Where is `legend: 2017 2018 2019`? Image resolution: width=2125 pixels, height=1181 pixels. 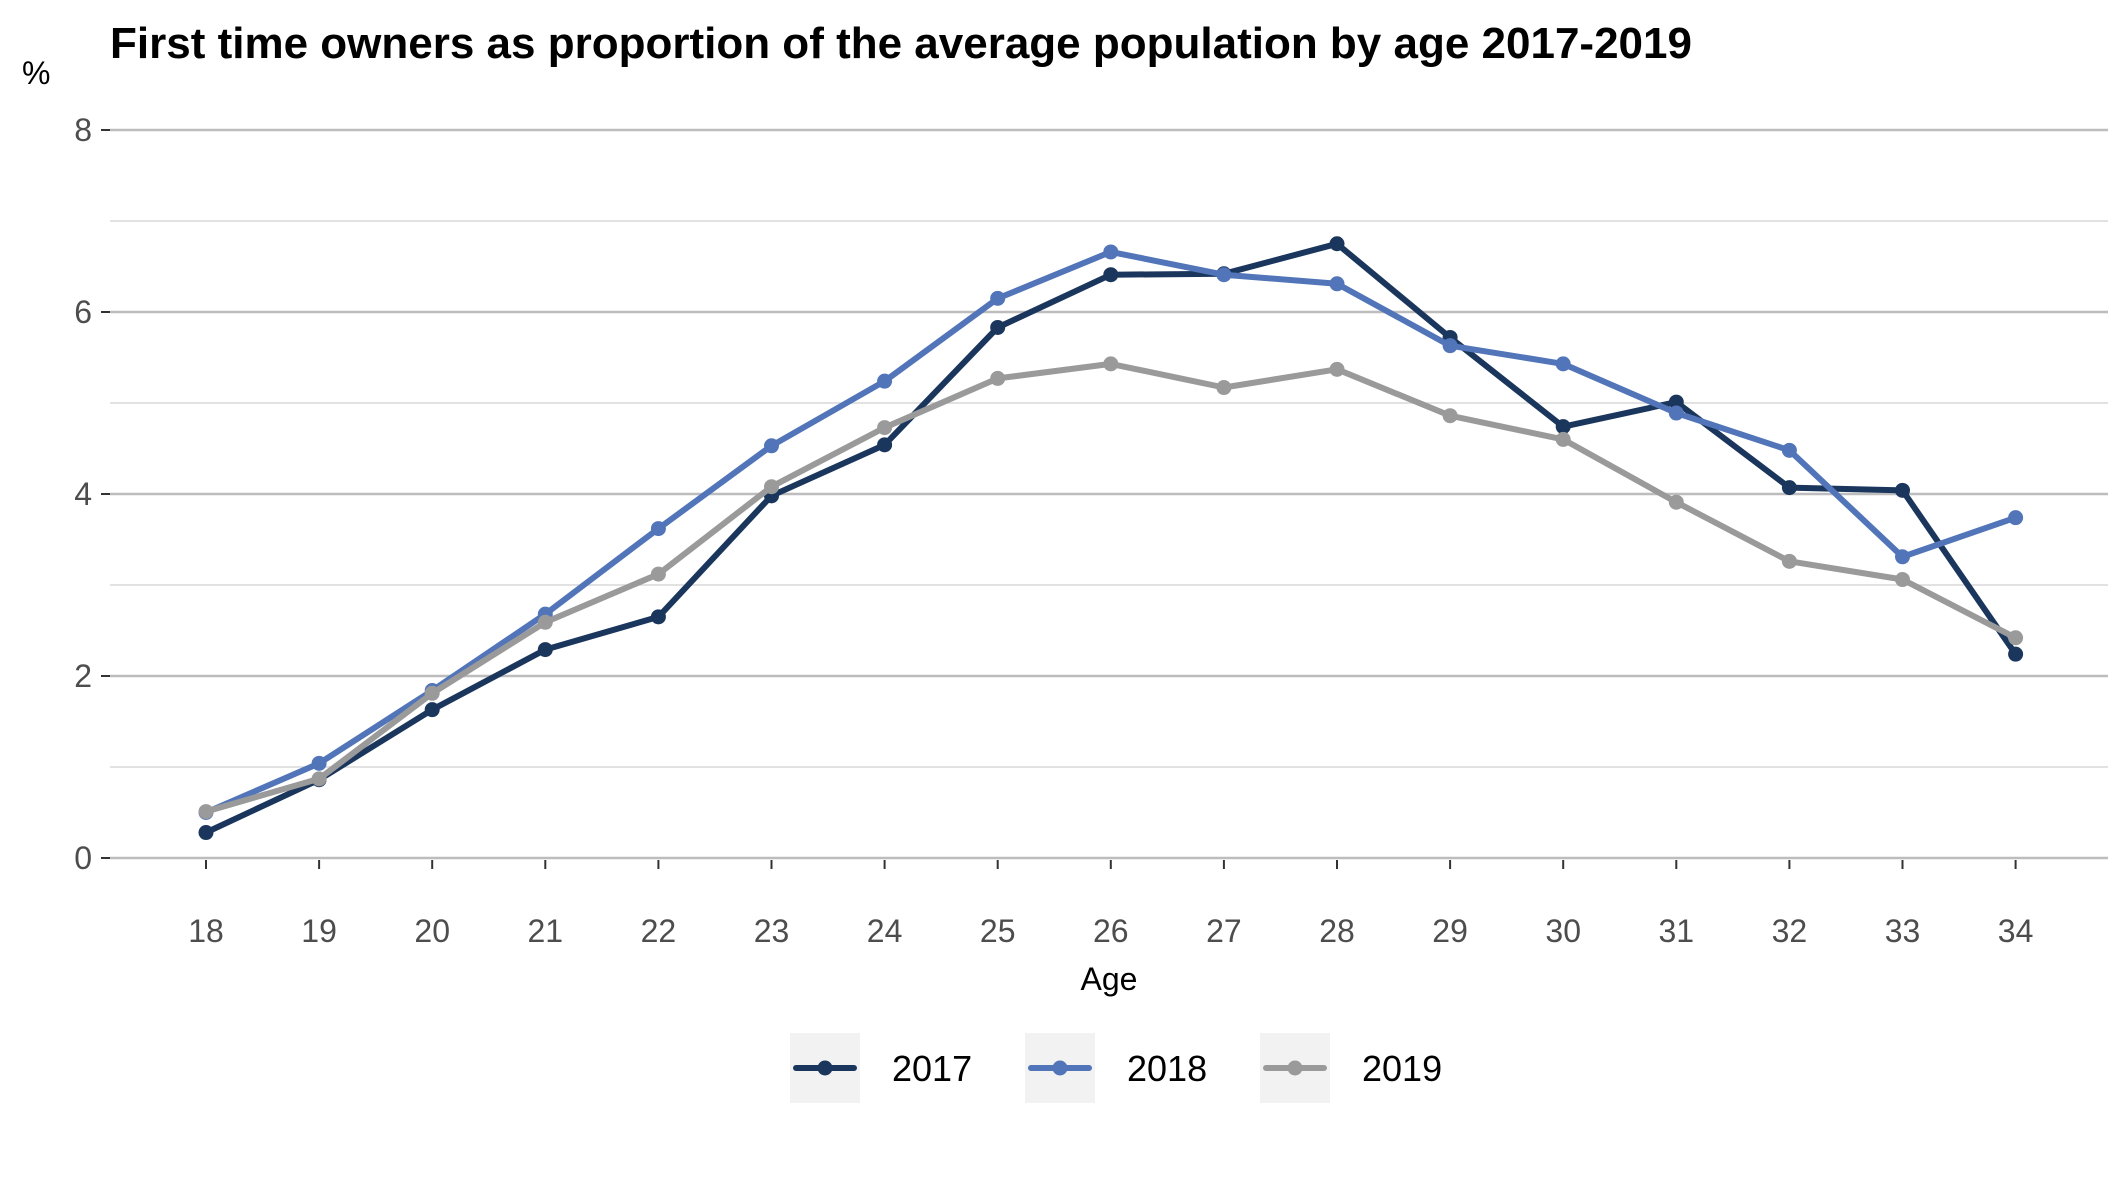
legend: 2017 2018 2019 is located at coordinates (1116, 1068).